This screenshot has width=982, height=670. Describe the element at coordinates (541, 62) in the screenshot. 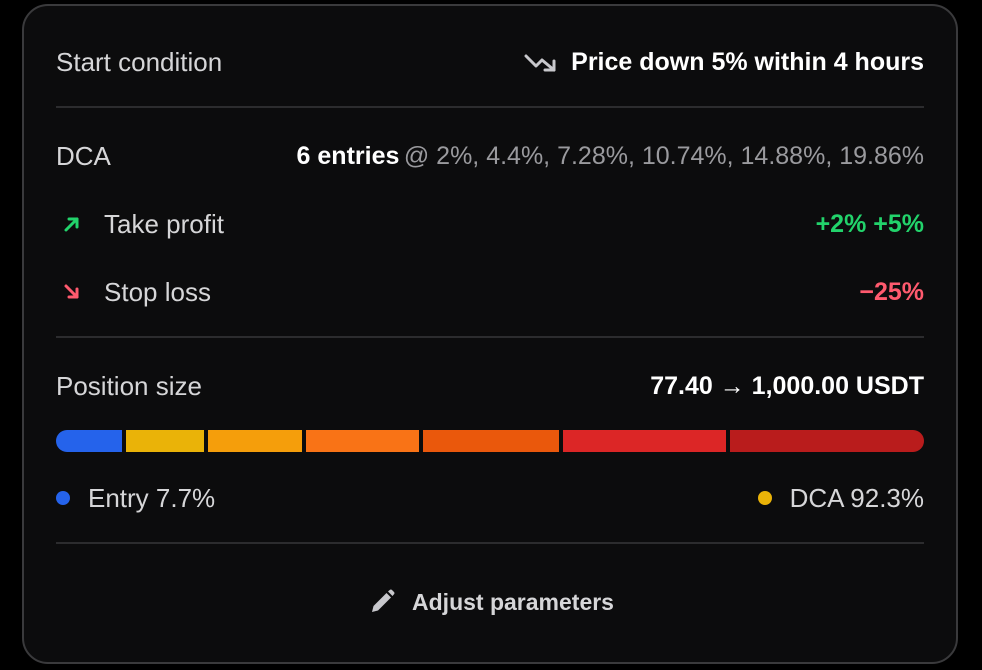

I see `trending-down-icon` at that location.